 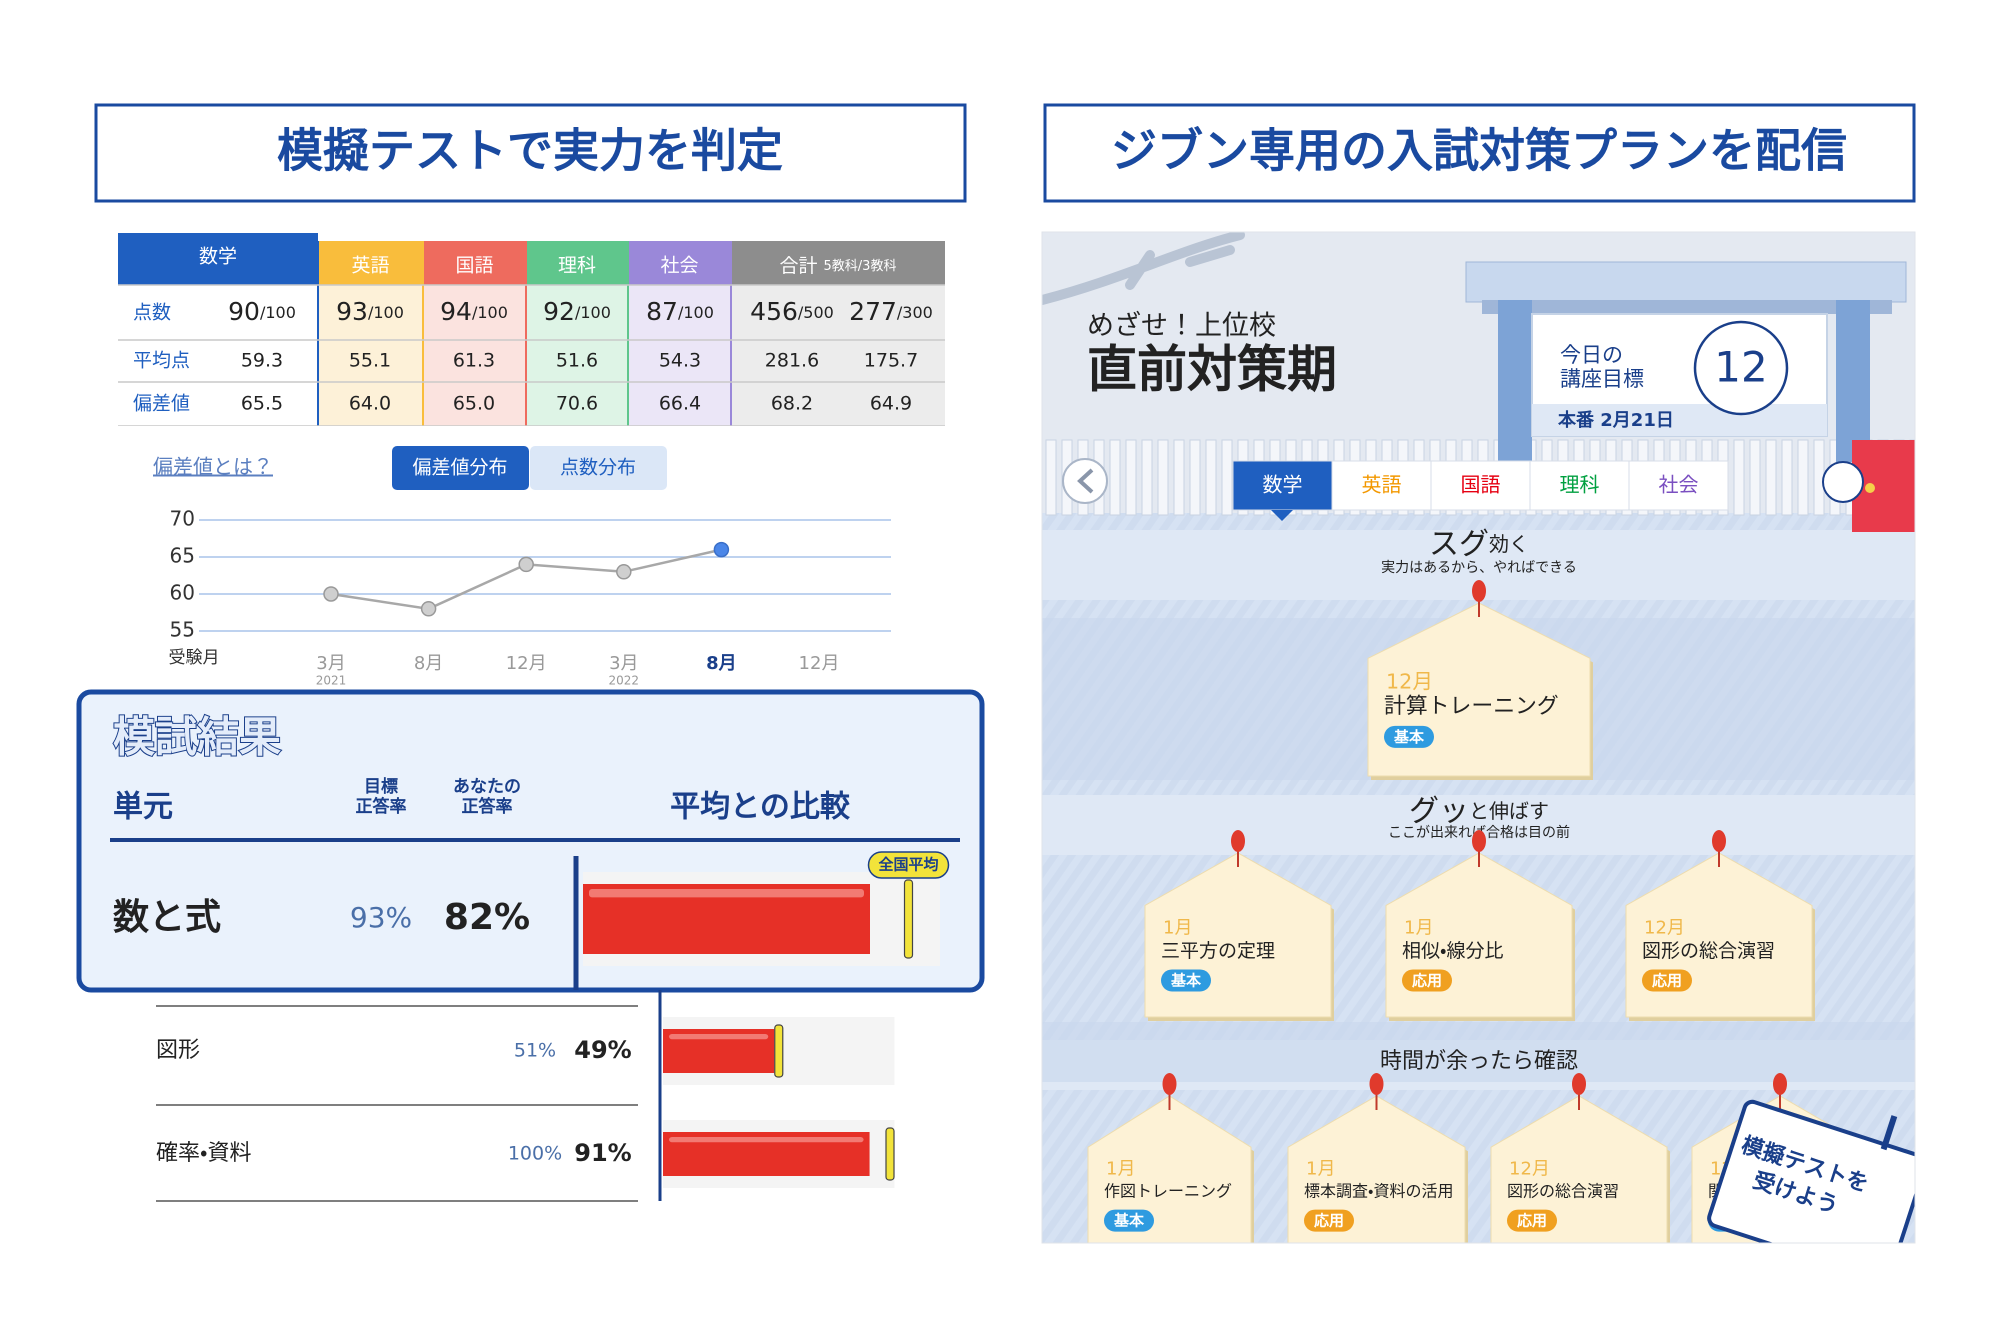 I want to click on subject-tab-label: 英語, so click(x=1382, y=485).